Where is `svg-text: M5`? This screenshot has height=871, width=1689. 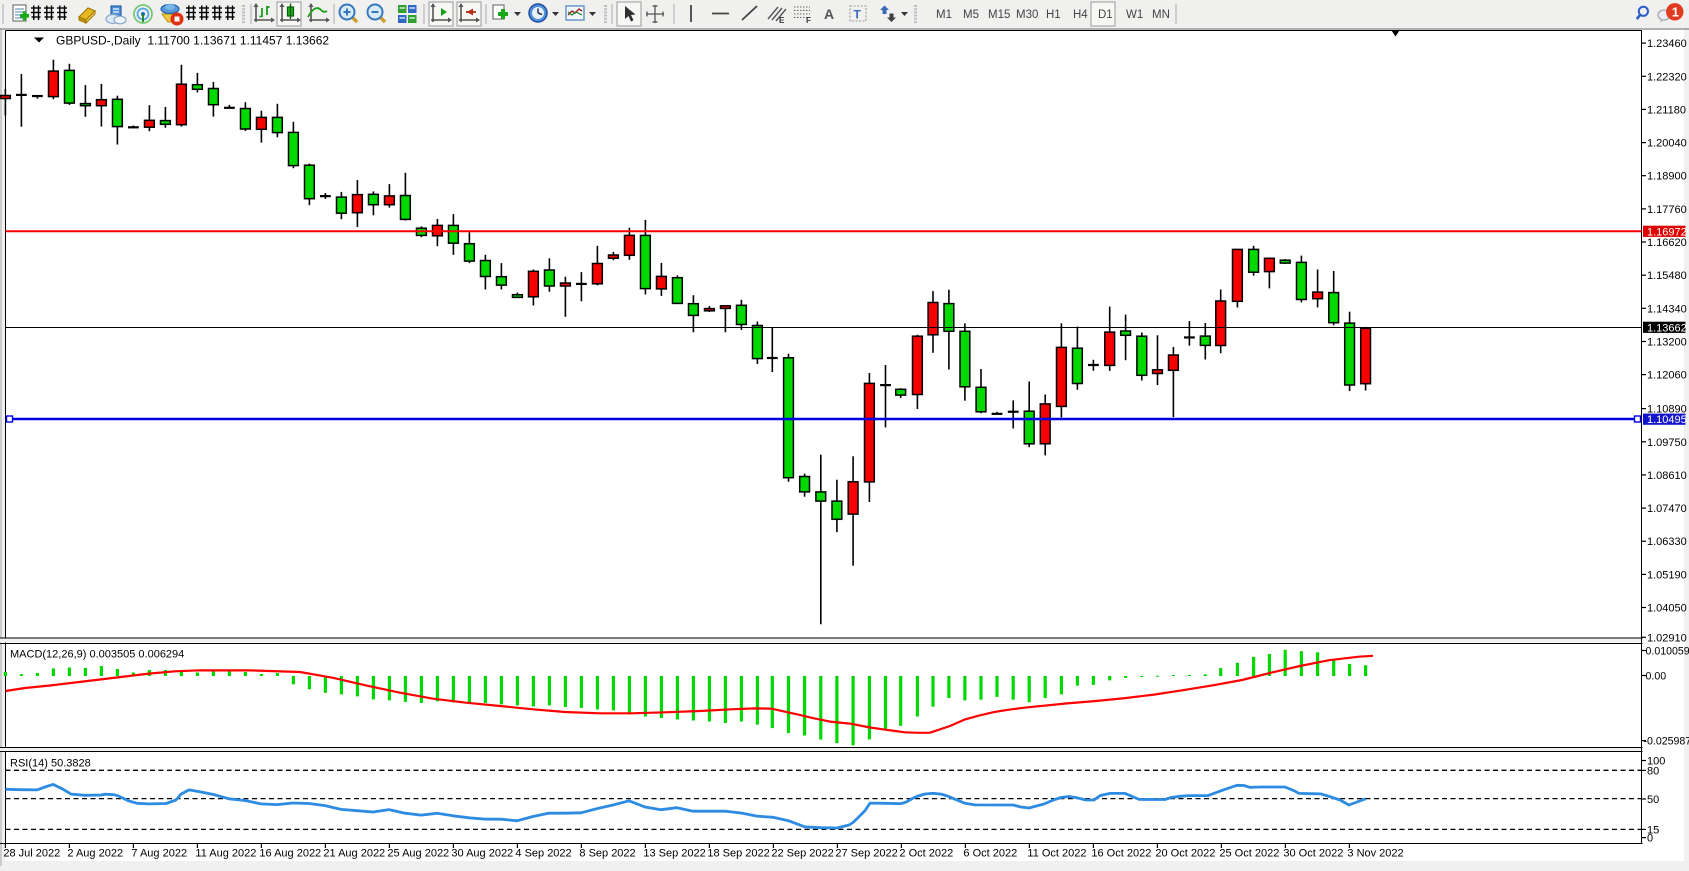 svg-text: M5 is located at coordinates (971, 15).